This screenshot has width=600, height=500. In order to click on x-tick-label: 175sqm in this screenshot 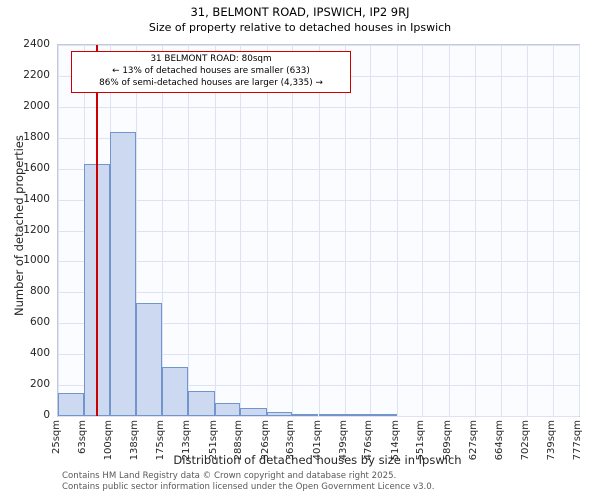, I will do `click(160, 440)`.